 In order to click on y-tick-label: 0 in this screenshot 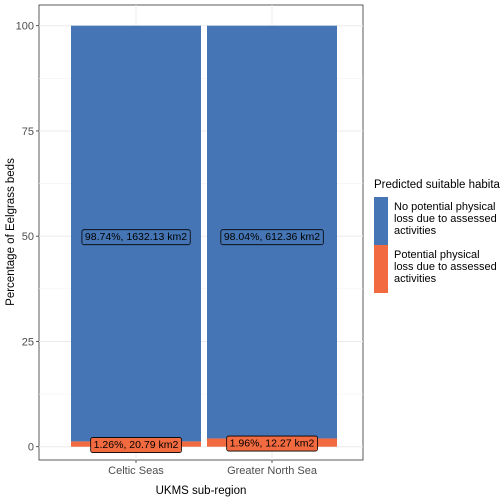, I will do `click(31, 448)`.